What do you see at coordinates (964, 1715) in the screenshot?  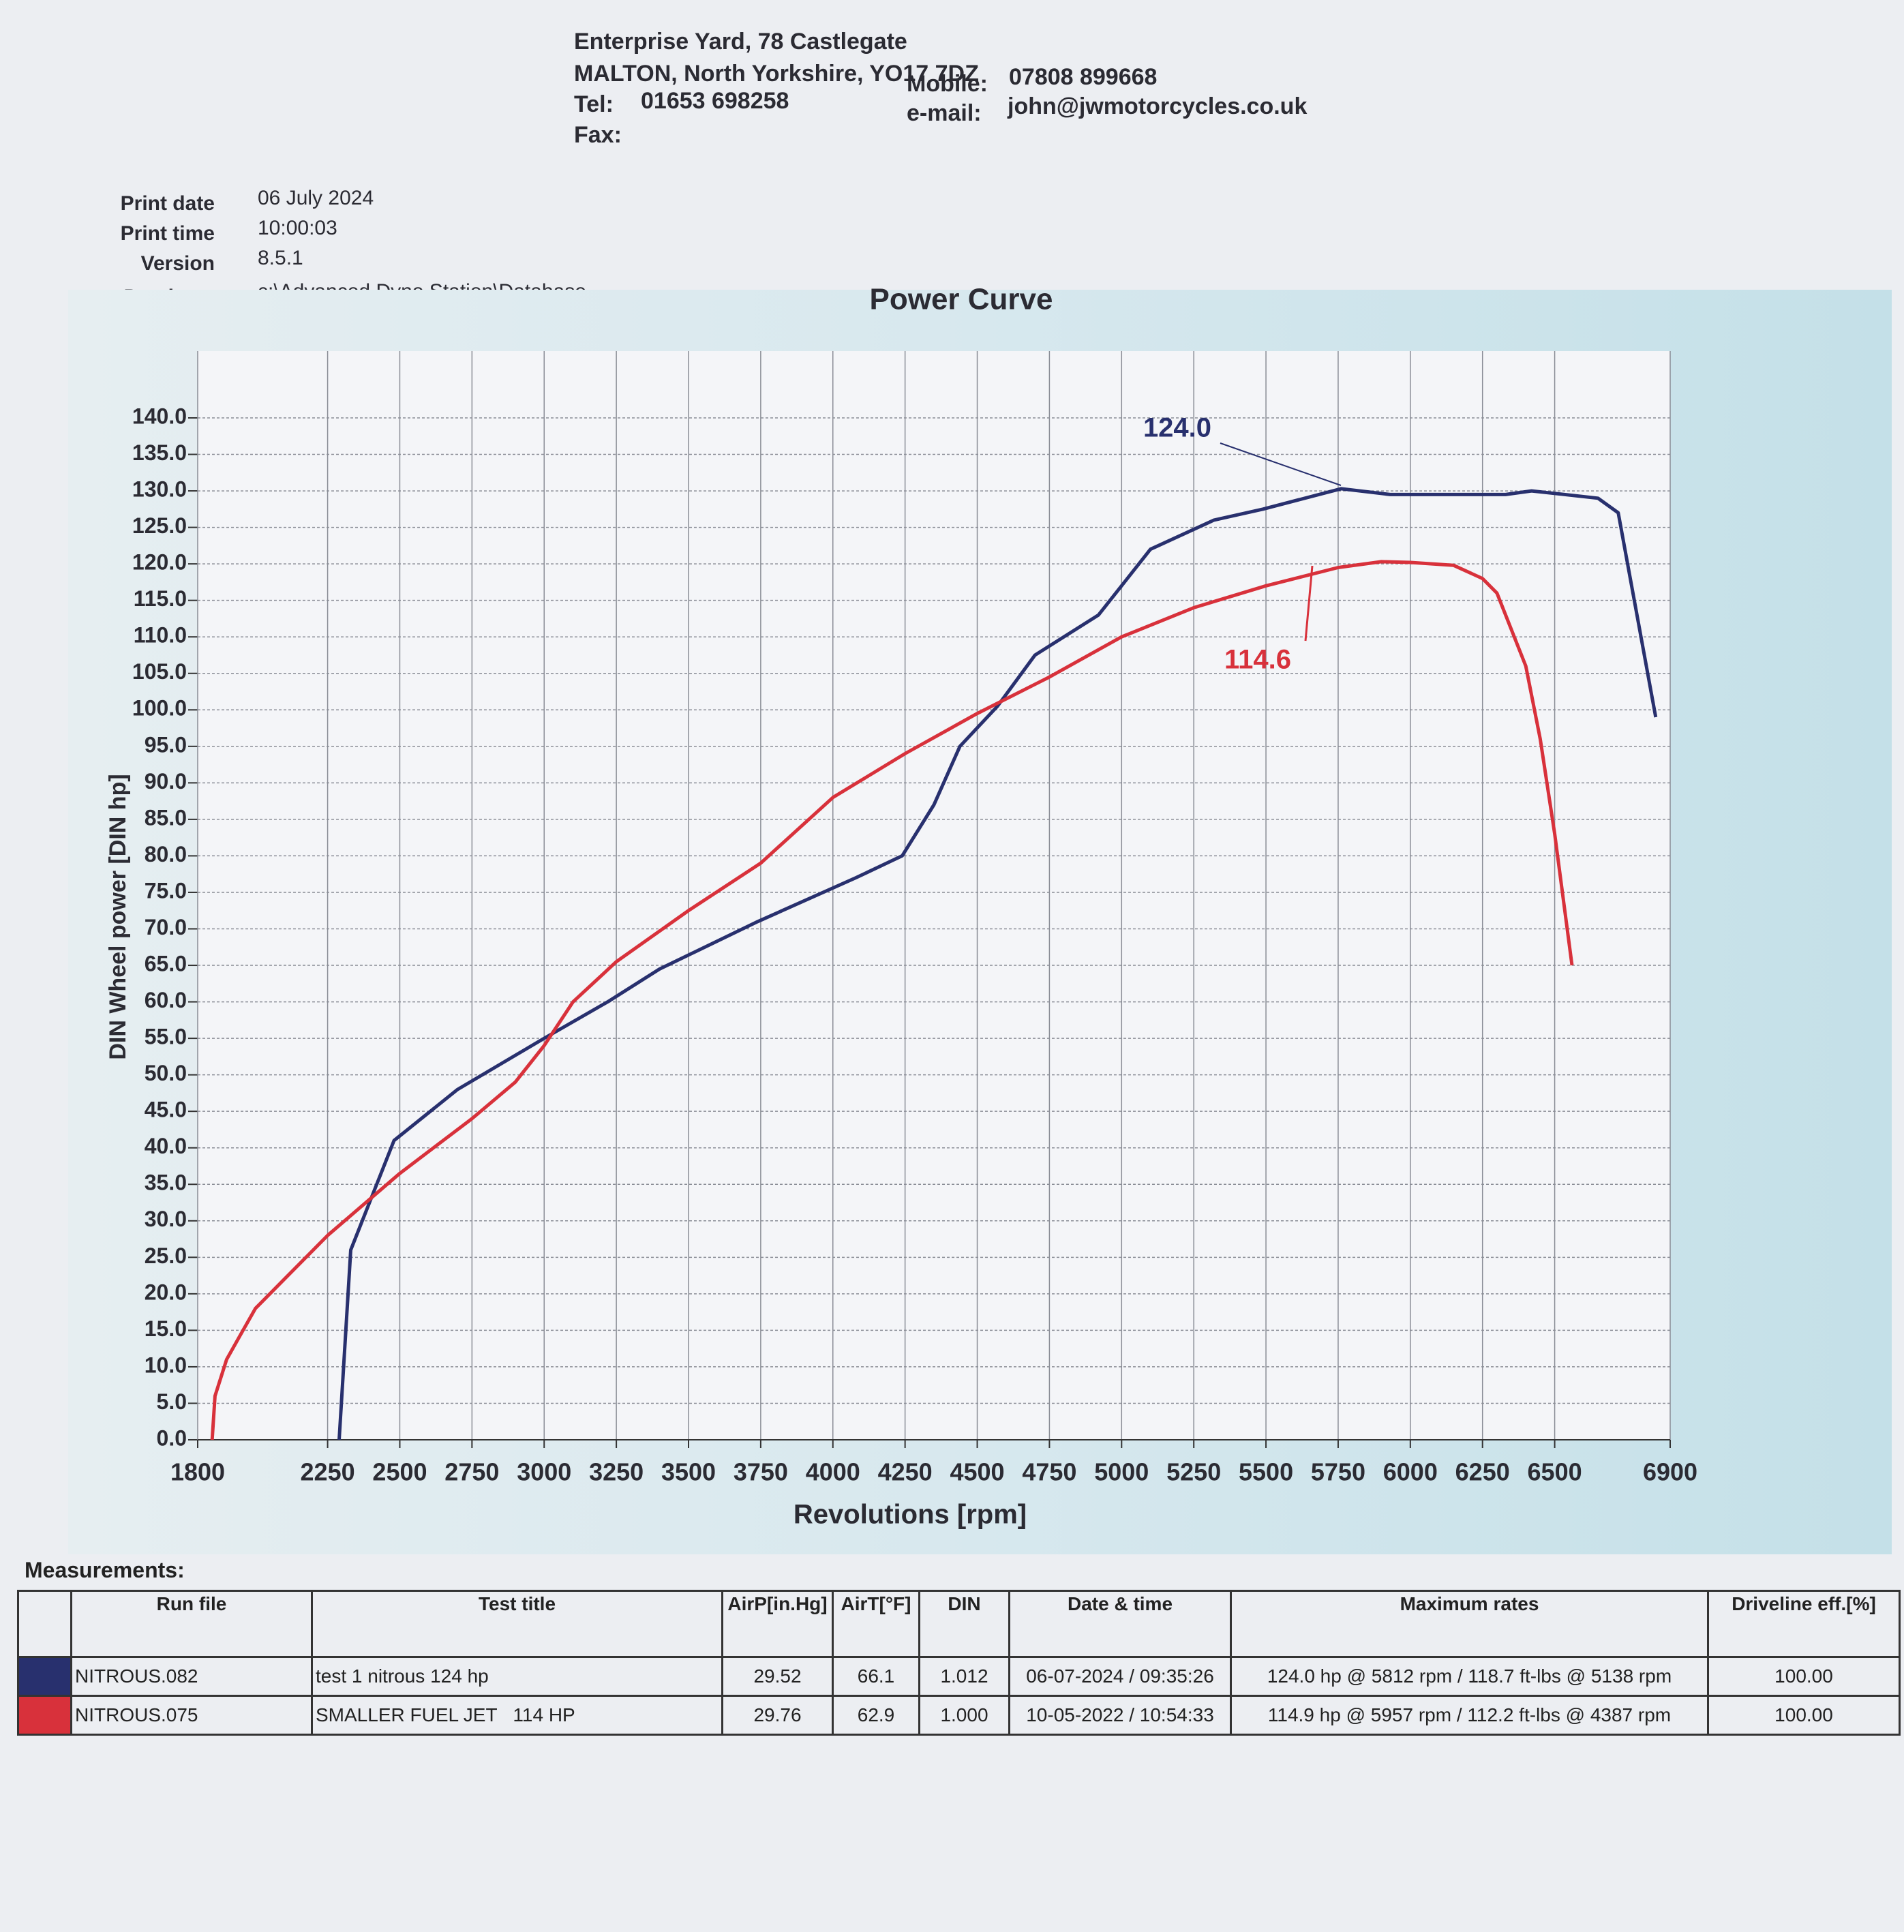 I see `table-cell: 1.000` at bounding box center [964, 1715].